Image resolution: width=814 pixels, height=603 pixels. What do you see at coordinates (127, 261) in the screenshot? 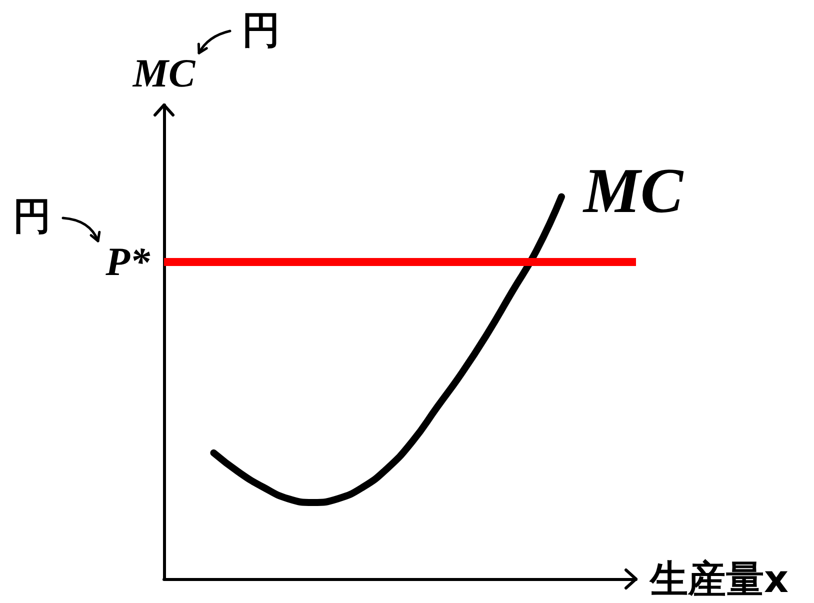
I see `ref-line-label: P*` at bounding box center [127, 261].